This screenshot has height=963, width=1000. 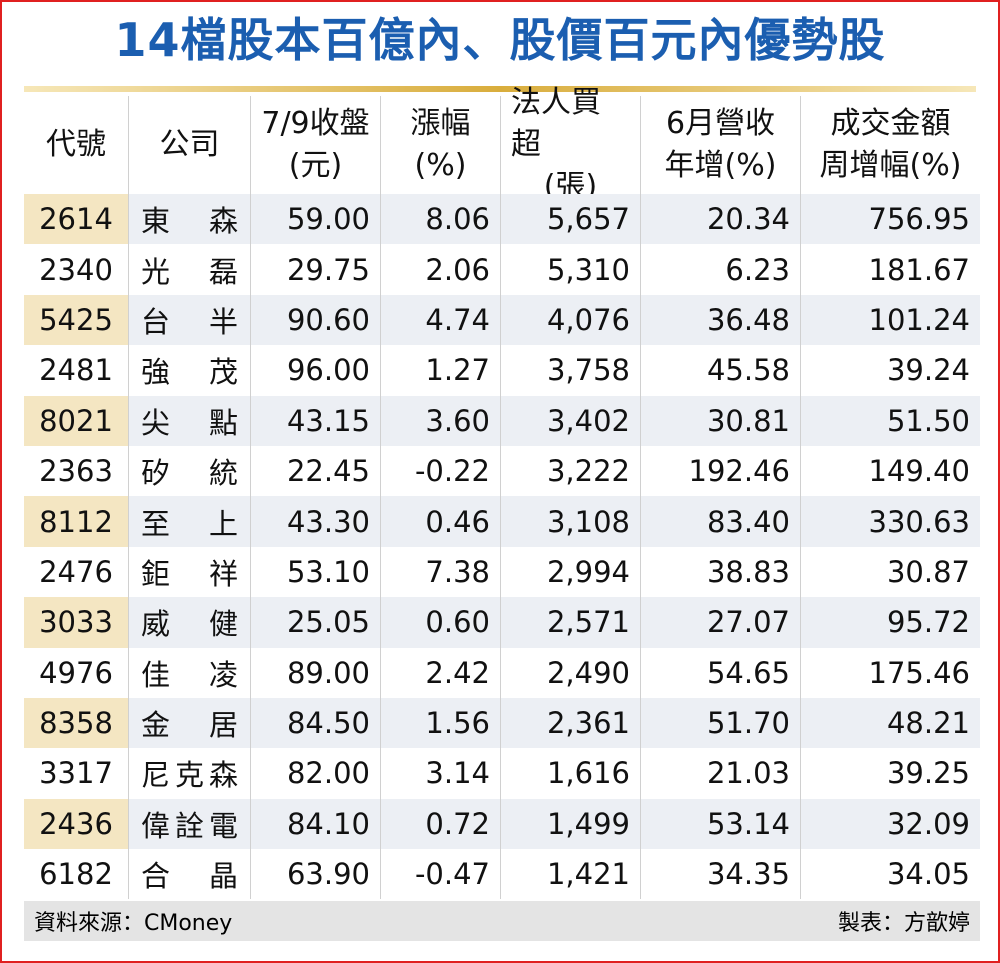 I want to click on table-cell: 1.56, so click(x=440, y=723).